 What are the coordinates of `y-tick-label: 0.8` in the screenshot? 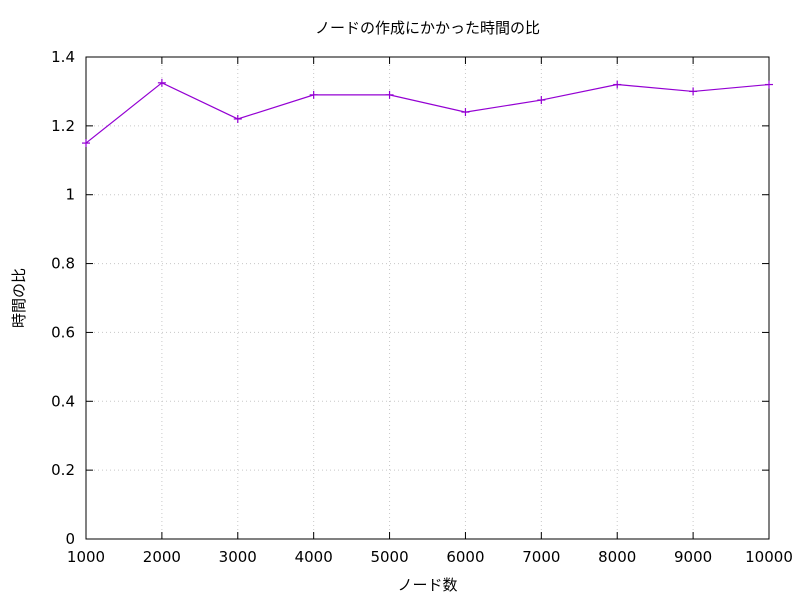 It's located at (63, 264).